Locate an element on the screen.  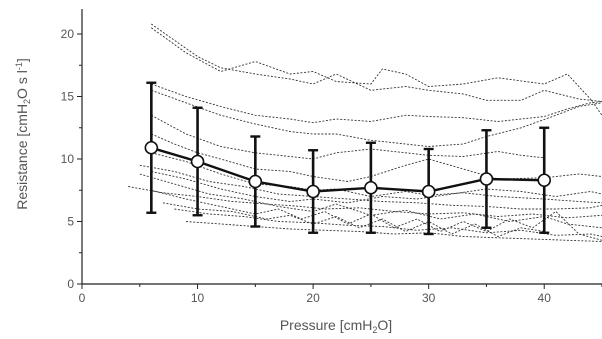
x-tick-label: 0 is located at coordinates (82, 298).